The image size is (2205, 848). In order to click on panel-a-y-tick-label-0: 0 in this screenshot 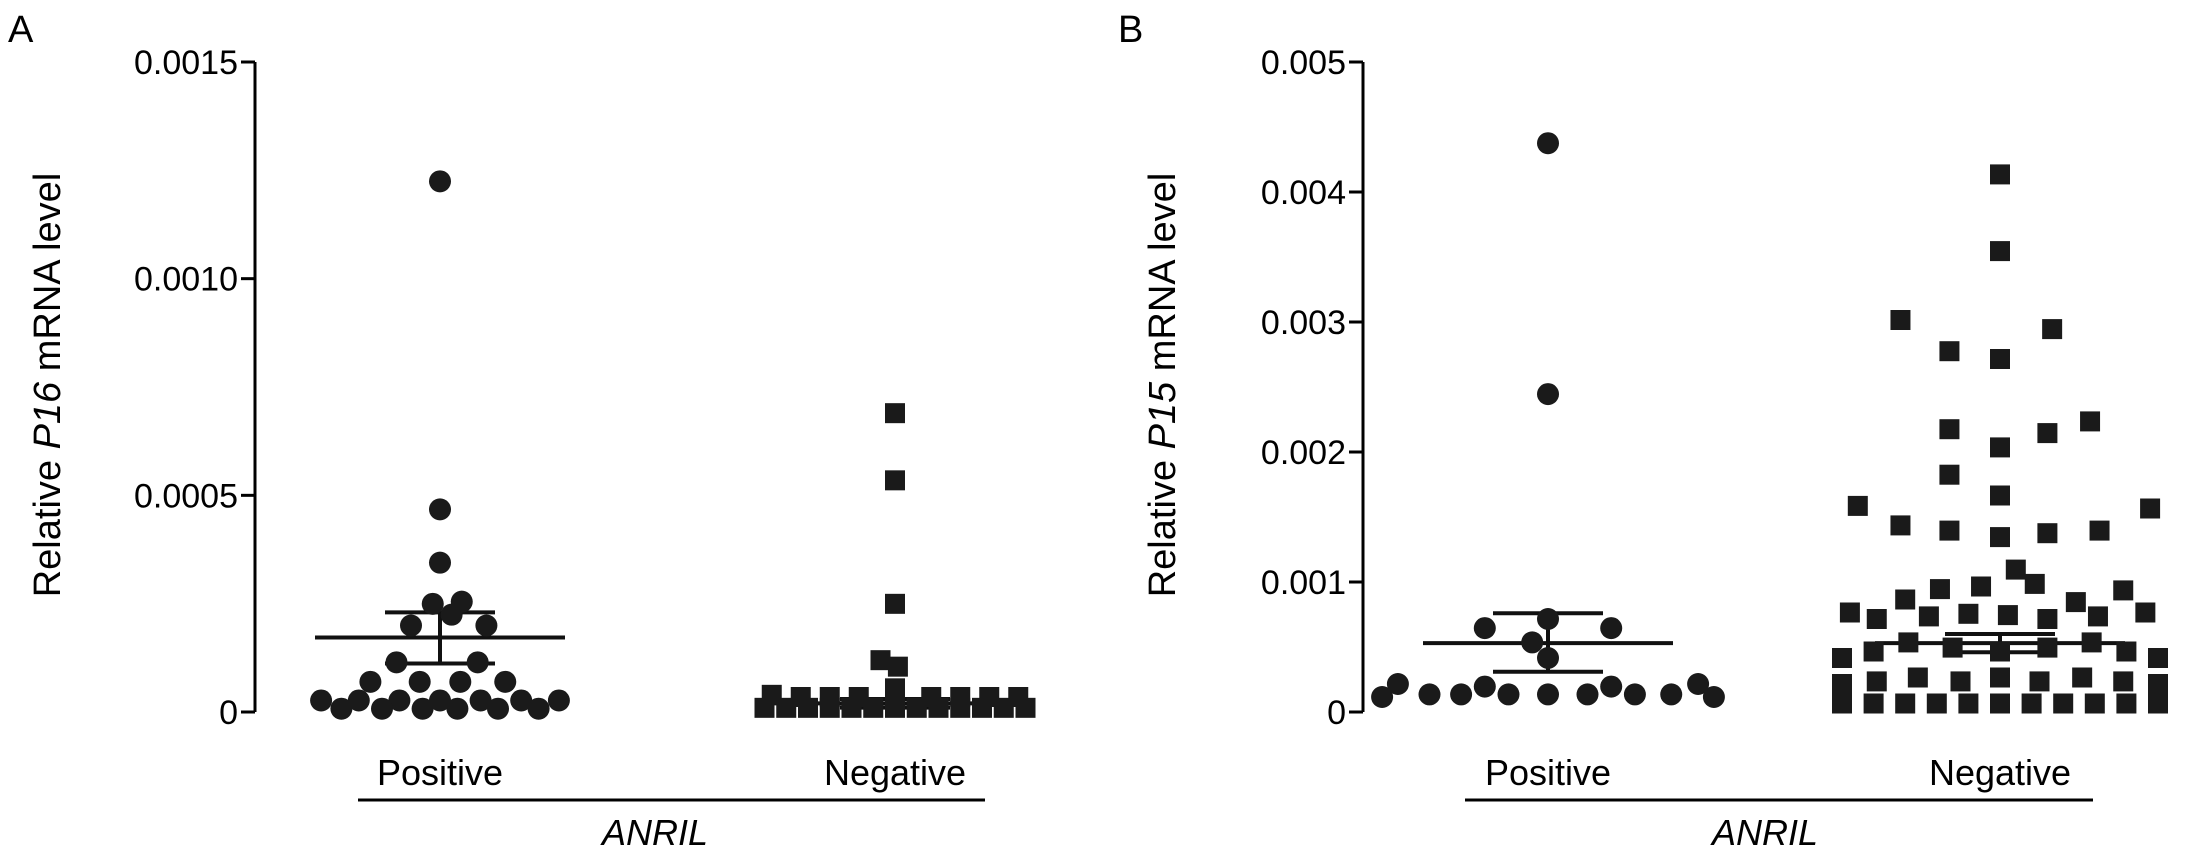, I will do `click(228, 713)`.